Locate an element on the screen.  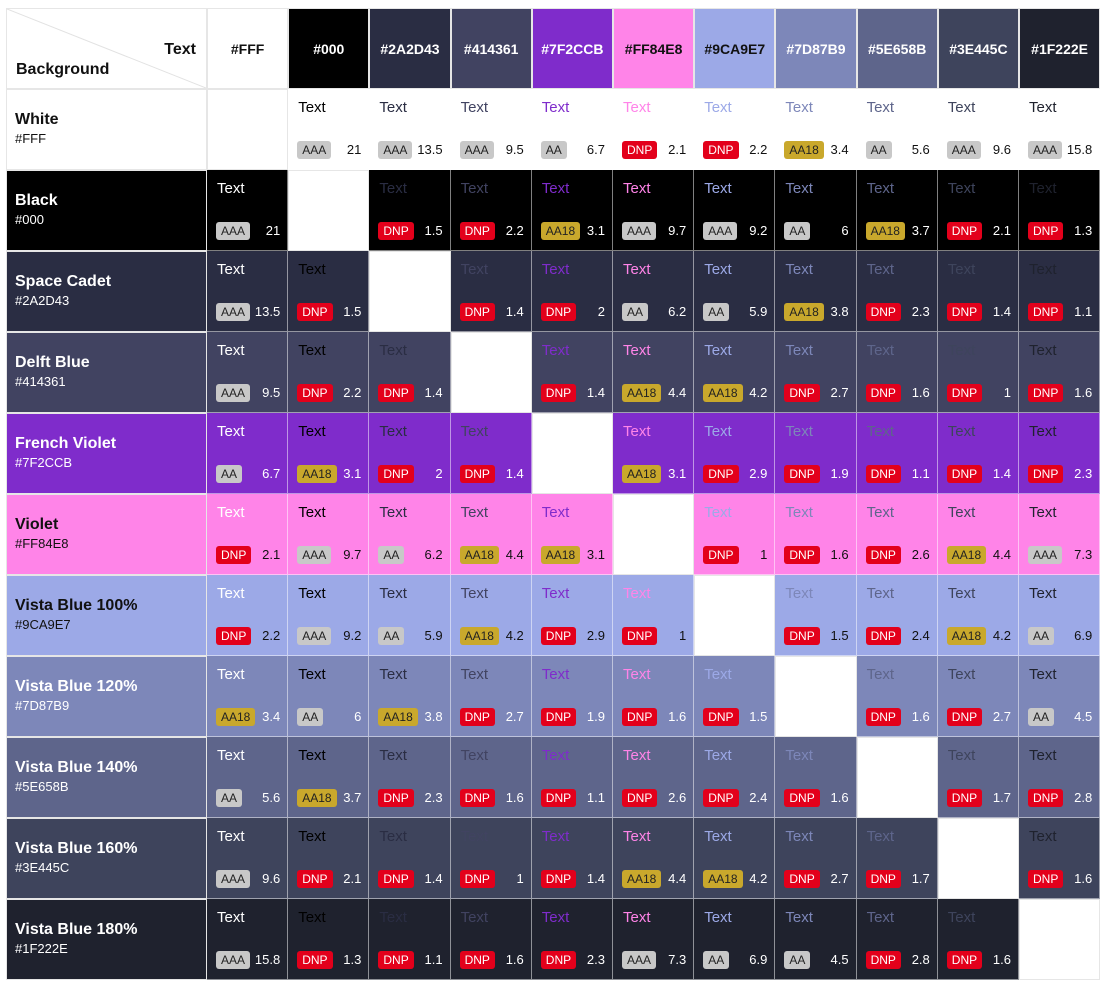
row-header: White #FFF is located at coordinates (106, 129).